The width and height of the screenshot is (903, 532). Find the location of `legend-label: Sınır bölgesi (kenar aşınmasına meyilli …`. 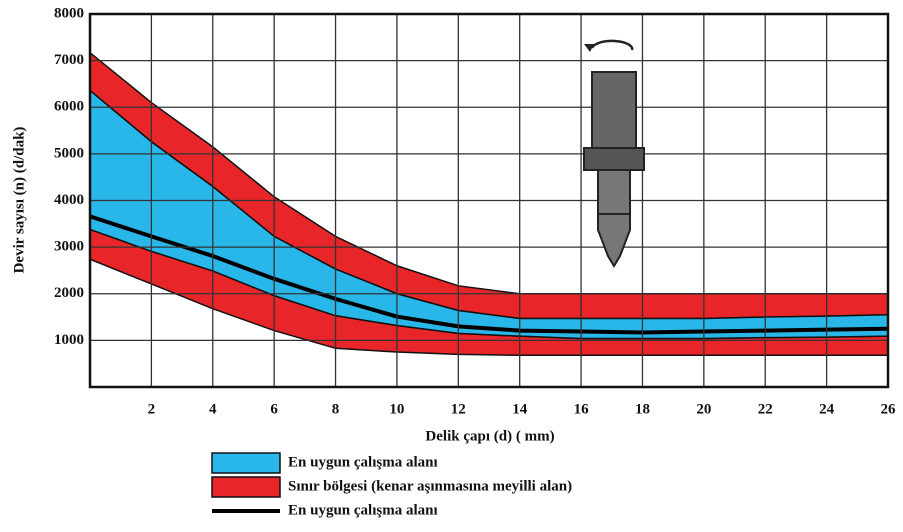

legend-label: Sınır bölgesi (kenar aşınmasına meyilli … is located at coordinates (430, 486).